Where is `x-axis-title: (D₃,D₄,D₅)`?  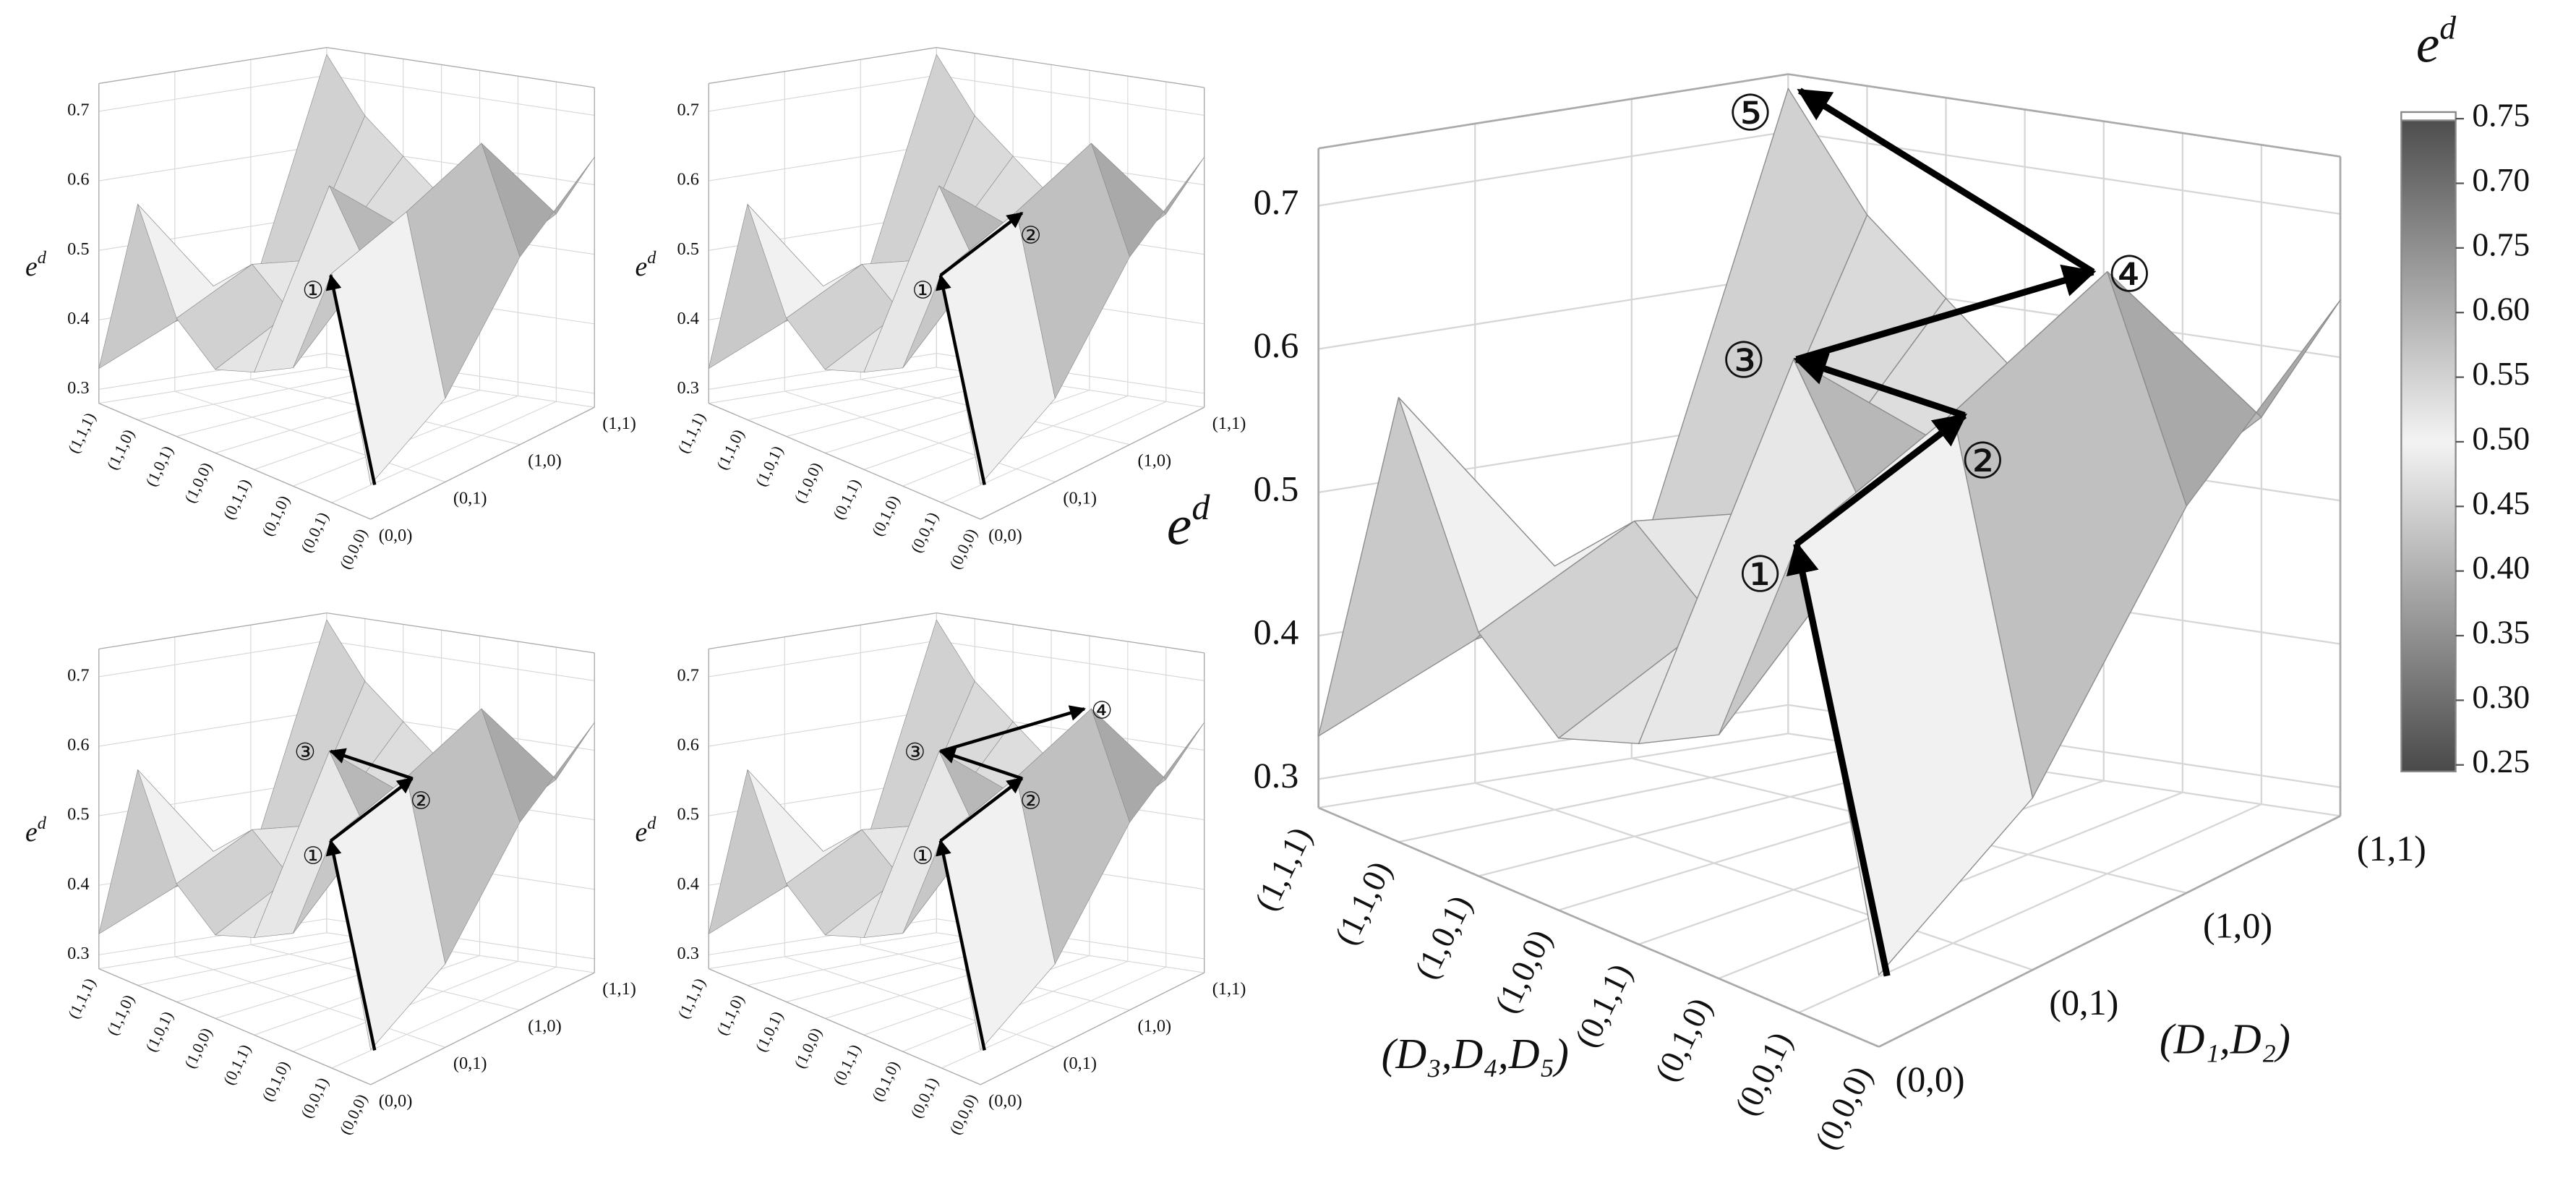
x-axis-title: (D₃,D₄,D₅) is located at coordinates (1475, 1053).